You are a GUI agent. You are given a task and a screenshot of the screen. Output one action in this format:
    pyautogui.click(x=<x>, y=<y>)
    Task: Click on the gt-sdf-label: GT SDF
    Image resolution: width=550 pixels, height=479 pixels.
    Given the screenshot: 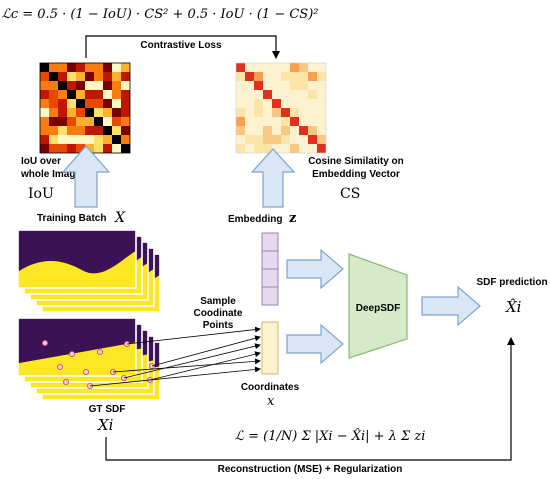 What is the action you would take?
    pyautogui.click(x=107, y=409)
    